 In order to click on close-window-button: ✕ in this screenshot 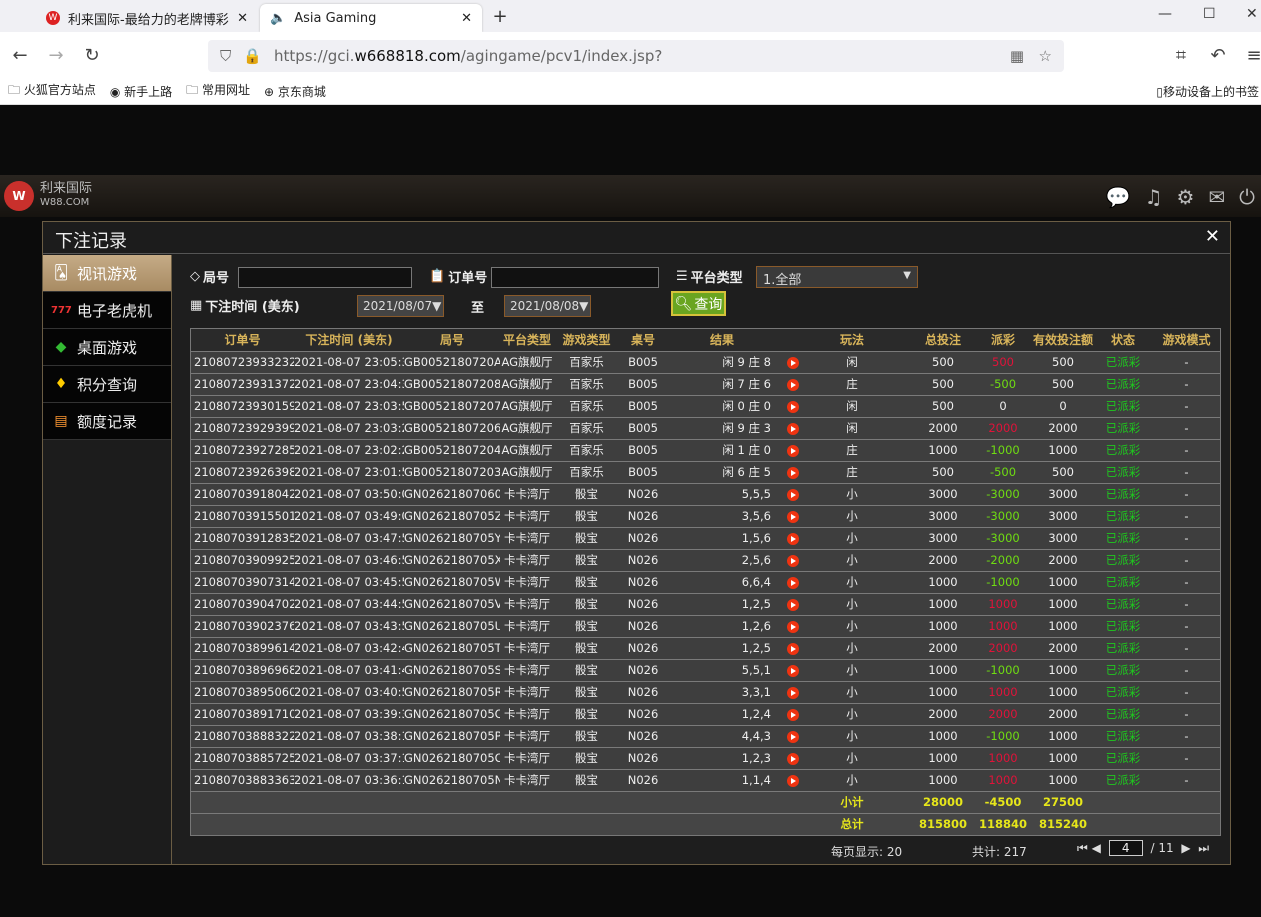, I will do `click(1252, 14)`.